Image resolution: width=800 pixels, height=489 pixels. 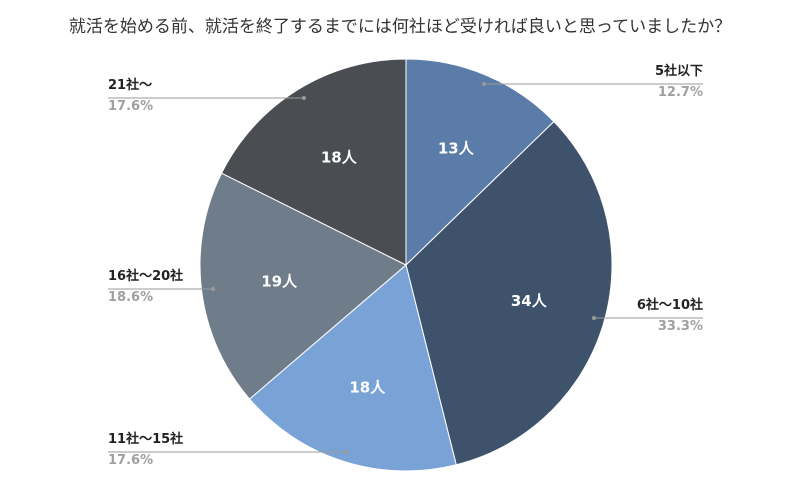 I want to click on slice-count-label: 19人, so click(x=279, y=282).